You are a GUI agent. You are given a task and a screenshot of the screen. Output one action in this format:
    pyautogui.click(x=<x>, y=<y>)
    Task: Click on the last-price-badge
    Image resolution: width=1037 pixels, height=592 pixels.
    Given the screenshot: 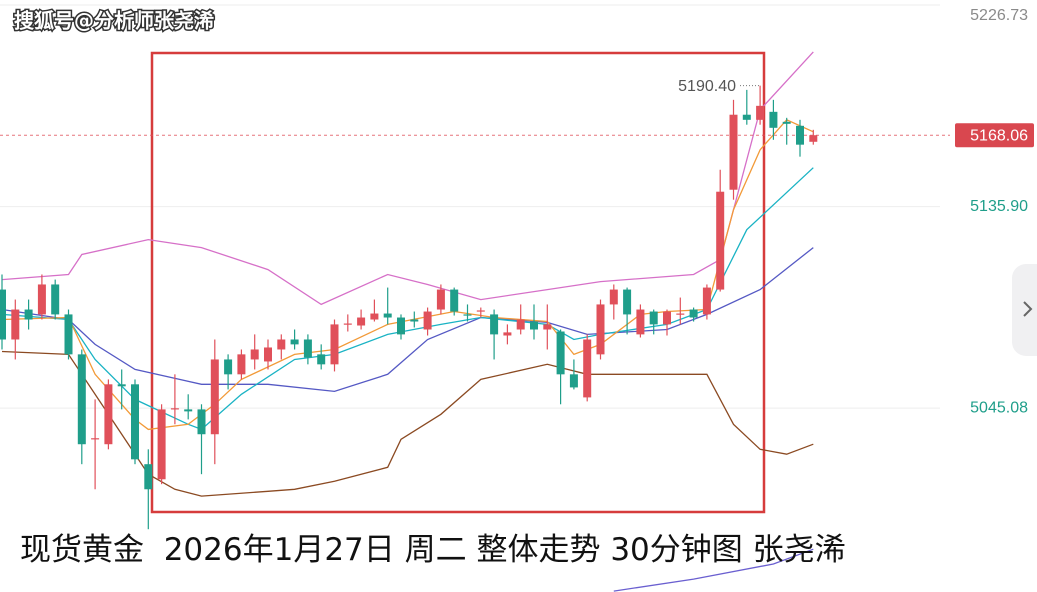 What is the action you would take?
    pyautogui.click(x=994, y=135)
    